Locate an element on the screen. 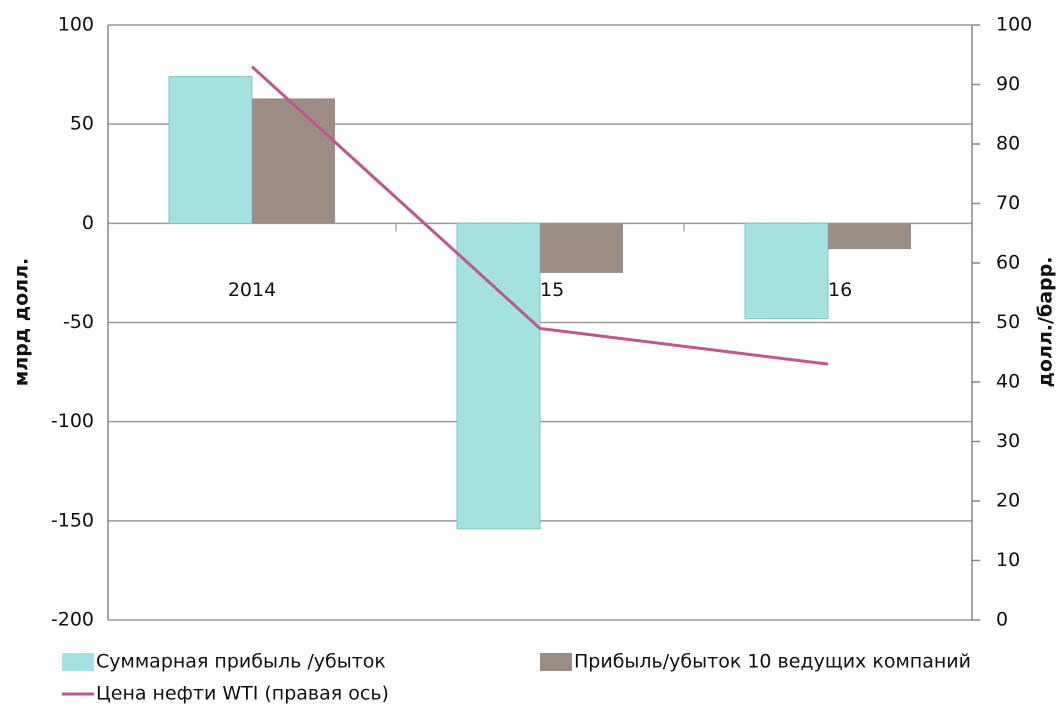 This screenshot has height=712, width=1064. y-tick-label: 50 is located at coordinates (82, 124).